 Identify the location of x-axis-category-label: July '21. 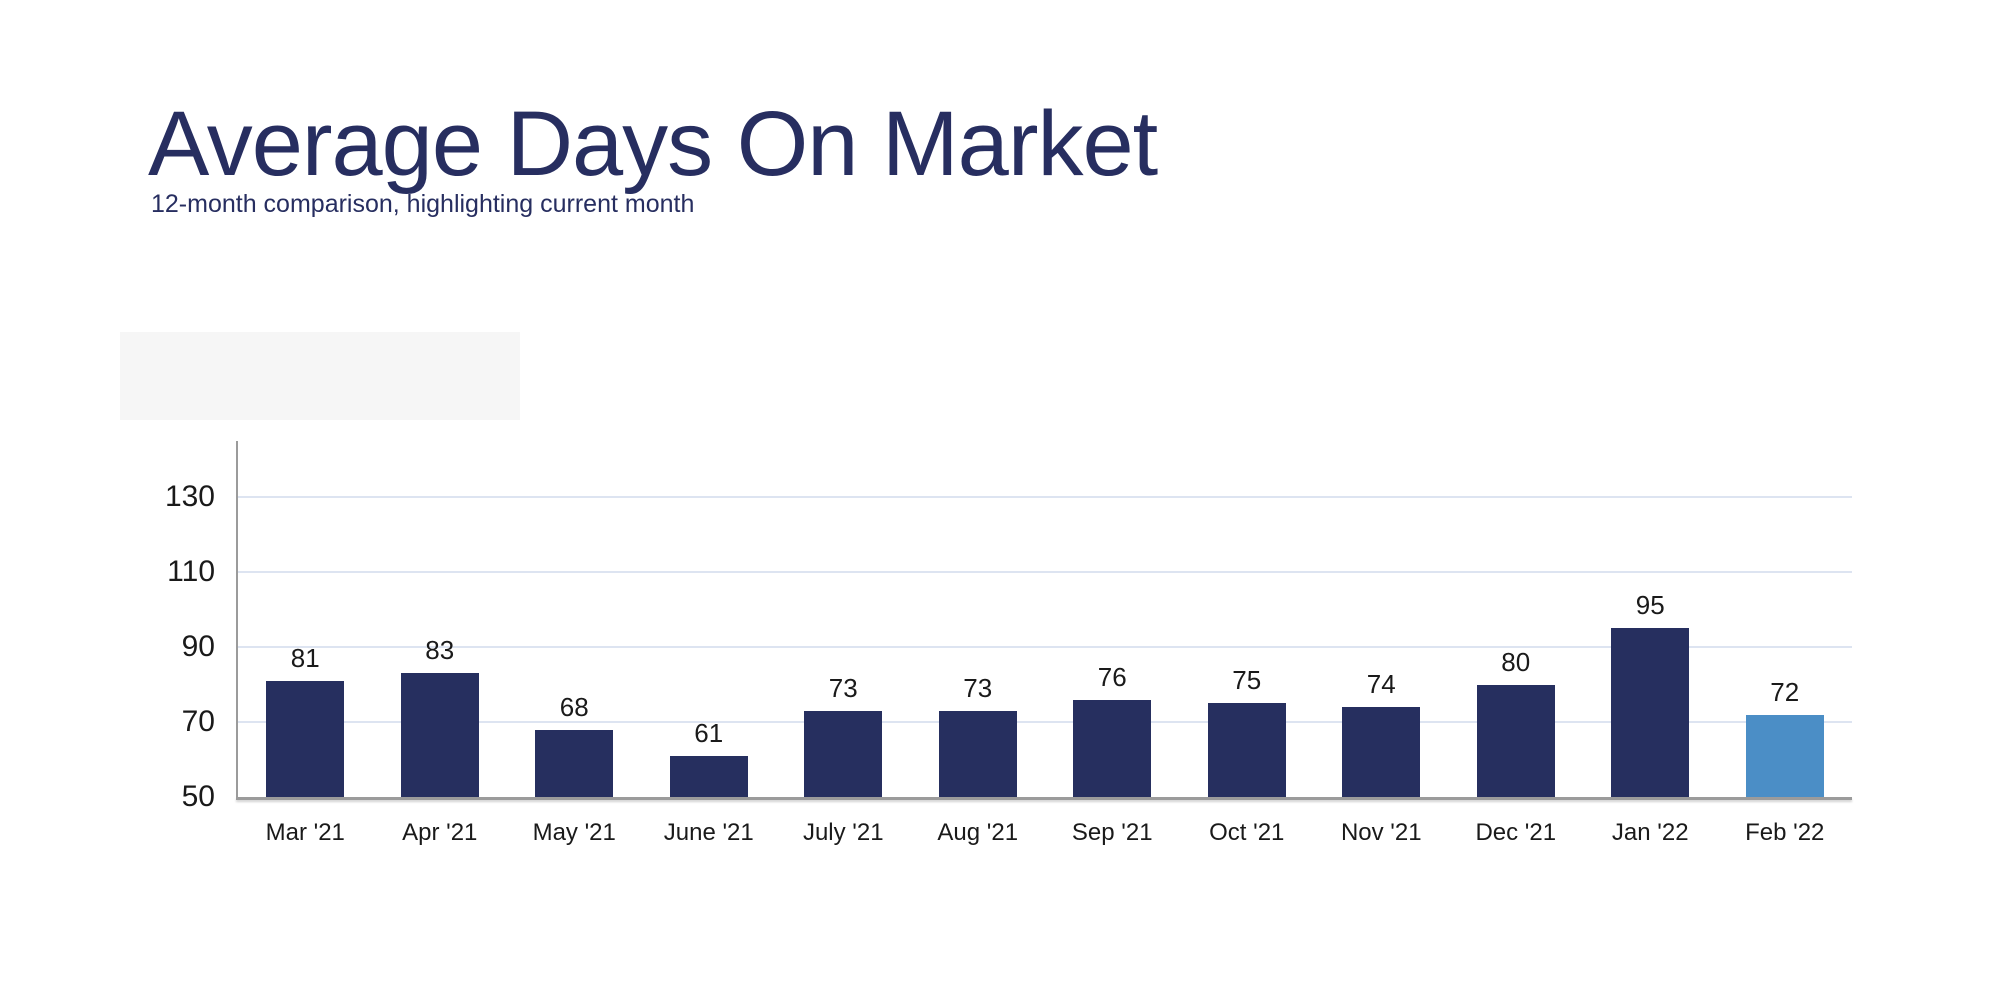
(843, 832).